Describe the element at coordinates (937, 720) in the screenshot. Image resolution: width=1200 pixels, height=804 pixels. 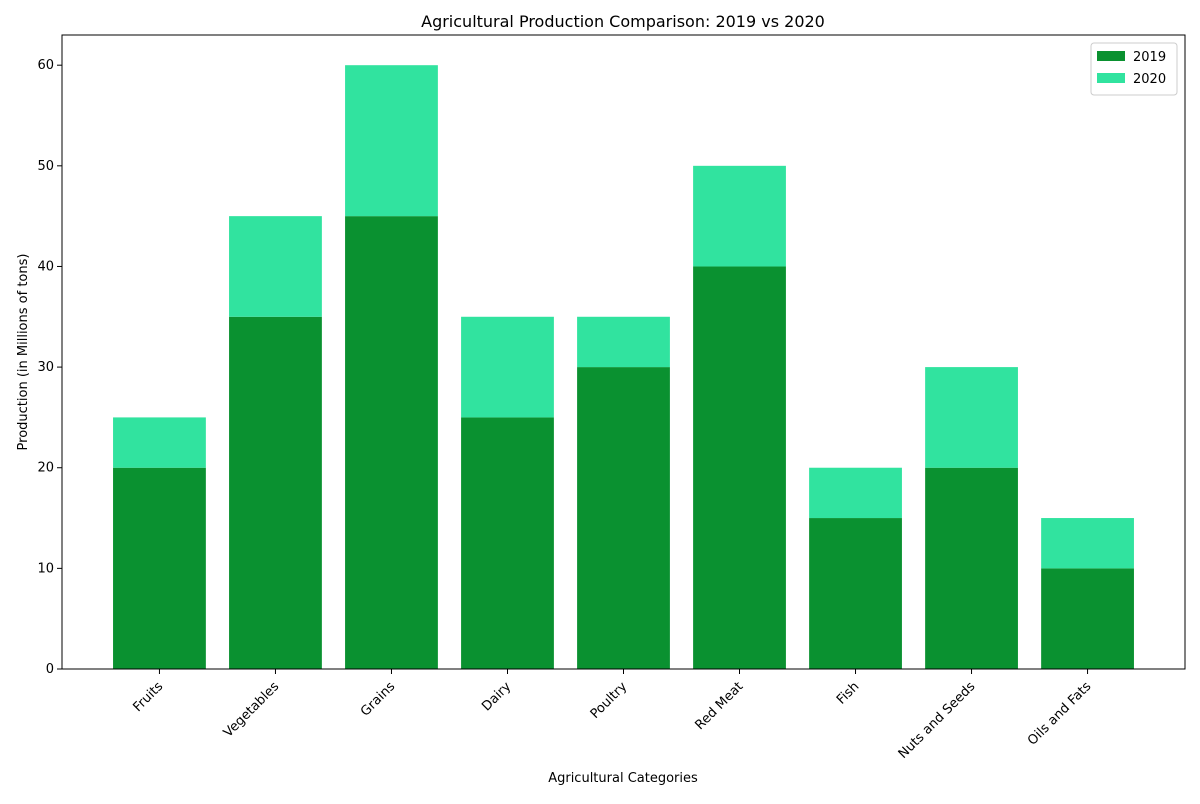
I see `x-tick-label: Nuts and Seeds` at that location.